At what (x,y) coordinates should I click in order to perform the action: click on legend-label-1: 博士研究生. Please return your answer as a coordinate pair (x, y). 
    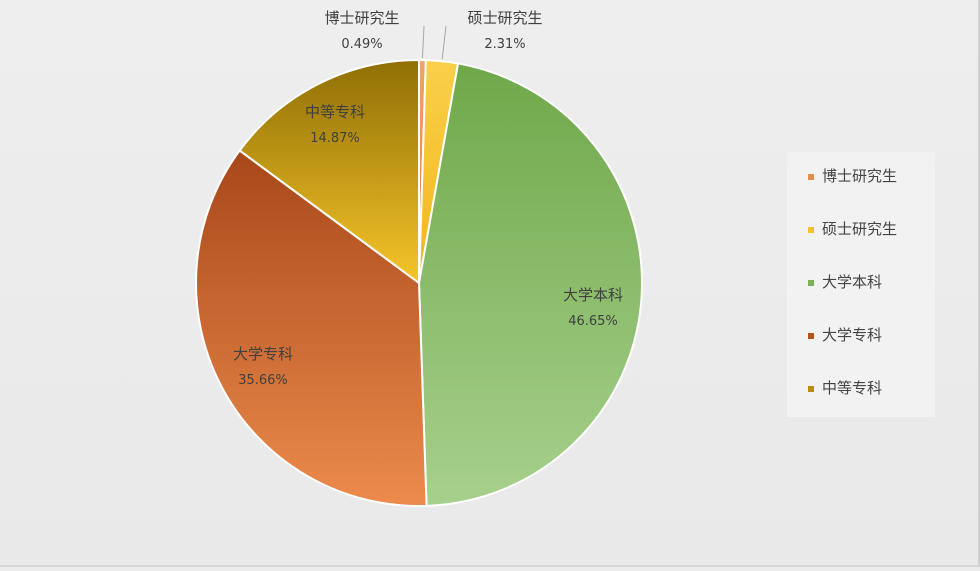
    Looking at the image, I should click on (859, 176).